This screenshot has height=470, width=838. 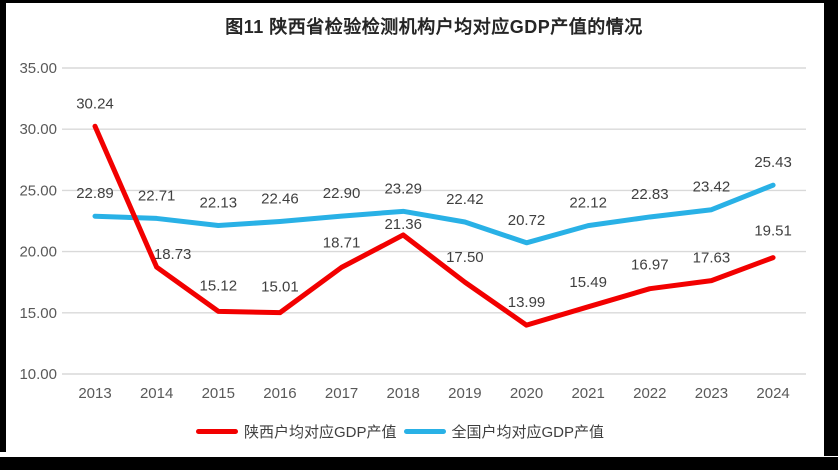 What do you see at coordinates (95, 193) in the screenshot?
I see `data-label: 22.89` at bounding box center [95, 193].